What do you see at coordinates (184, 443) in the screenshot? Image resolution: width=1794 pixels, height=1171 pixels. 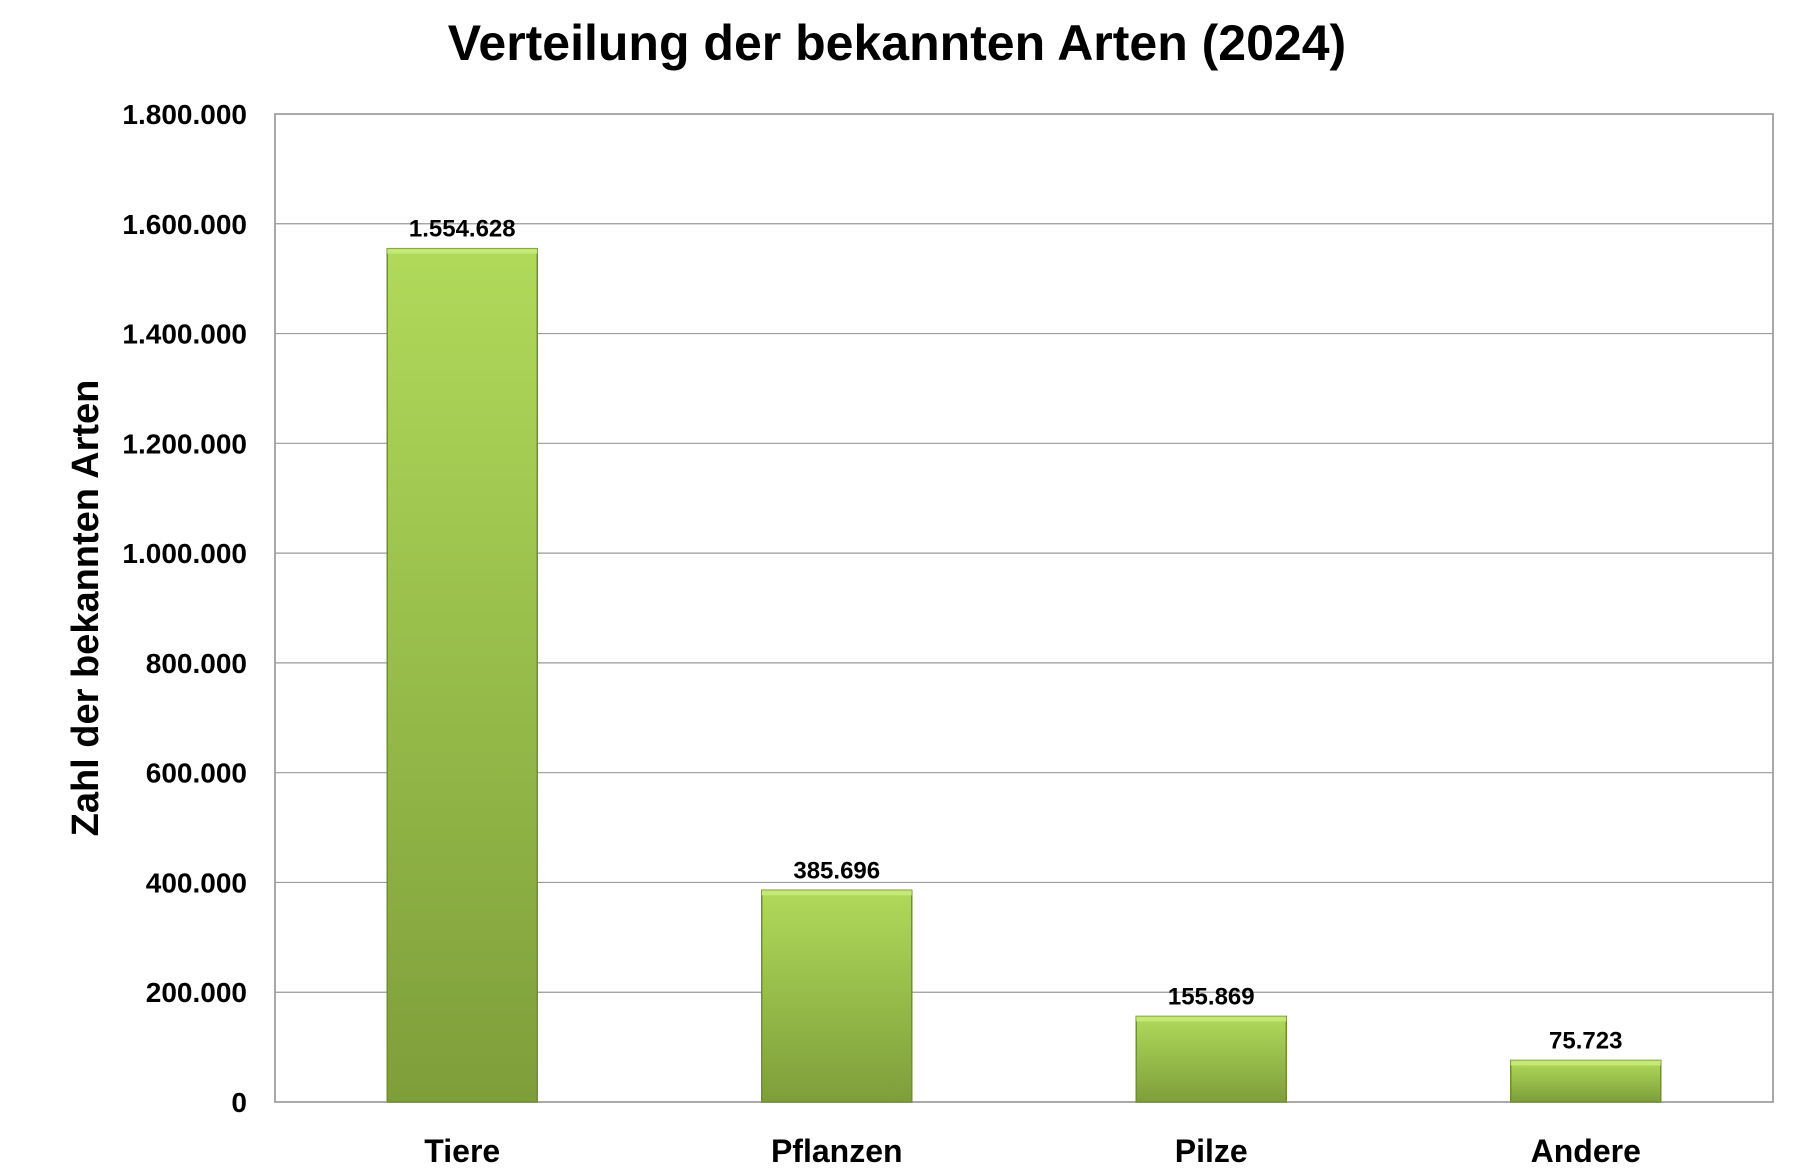 I see `y-tick-label: 1.200.000` at bounding box center [184, 443].